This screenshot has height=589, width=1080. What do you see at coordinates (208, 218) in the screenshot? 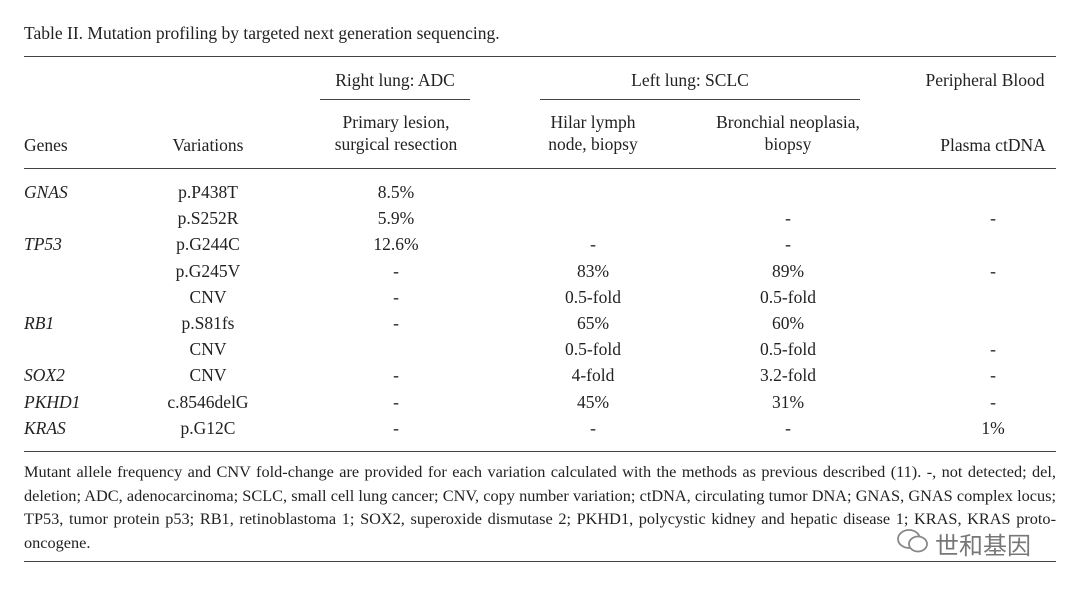
I see `table-cell: p.S252R` at bounding box center [208, 218].